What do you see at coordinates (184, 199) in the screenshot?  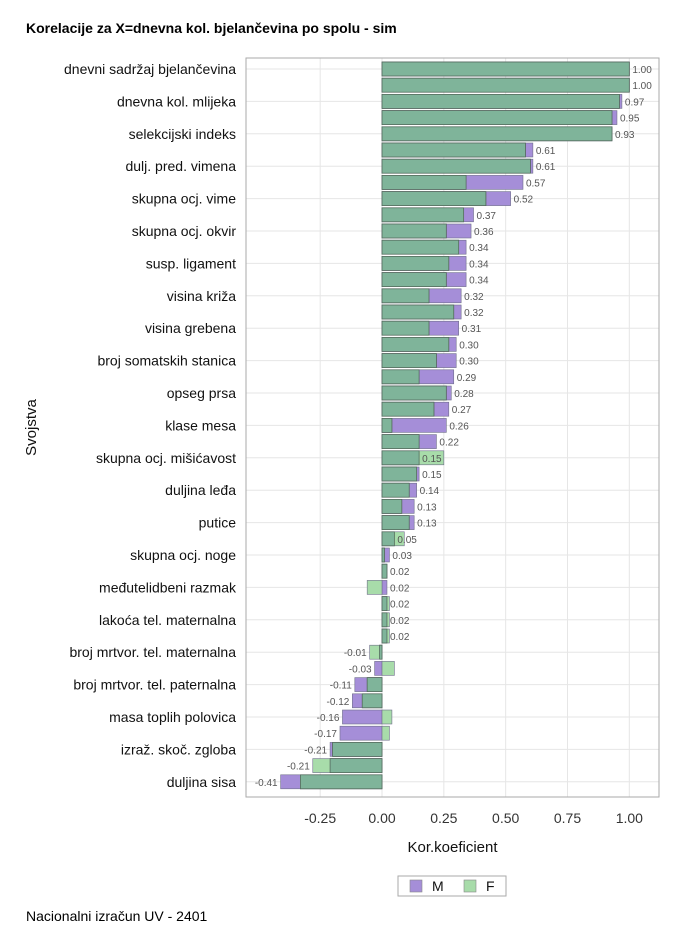 I see `category-label: skupna ocj. vime` at bounding box center [184, 199].